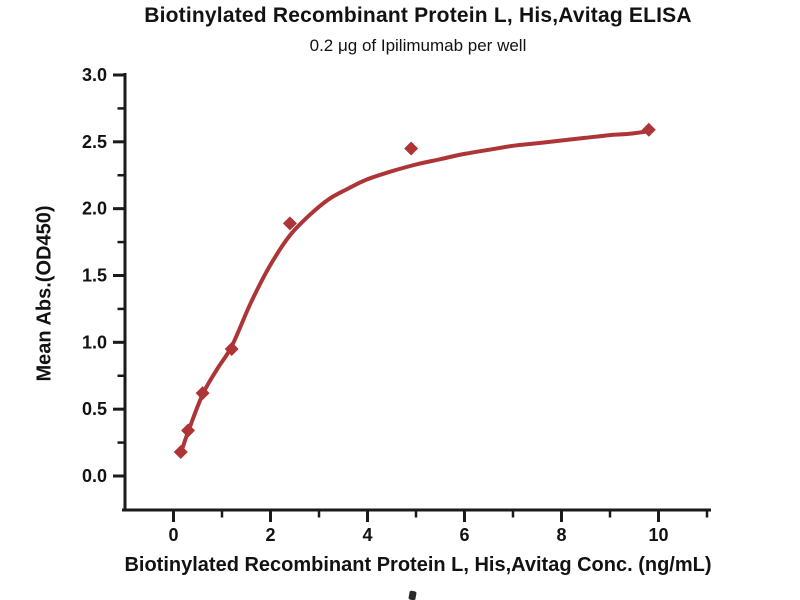 This screenshot has height=600, width=800. Describe the element at coordinates (173, 535) in the screenshot. I see `x-tick-label: 0` at that location.